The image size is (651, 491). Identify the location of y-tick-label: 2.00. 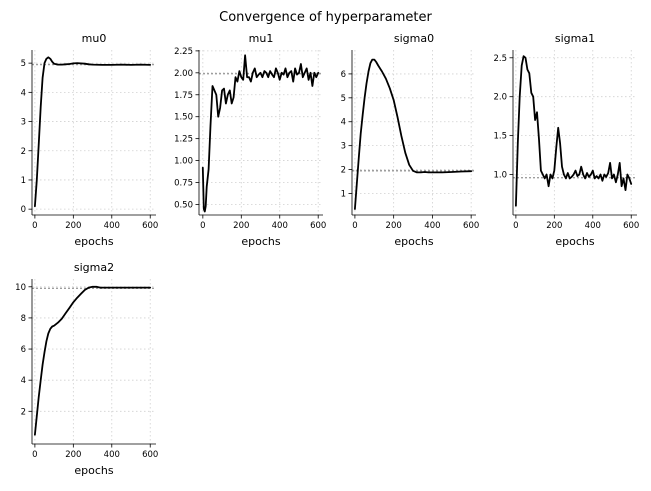
(183, 74).